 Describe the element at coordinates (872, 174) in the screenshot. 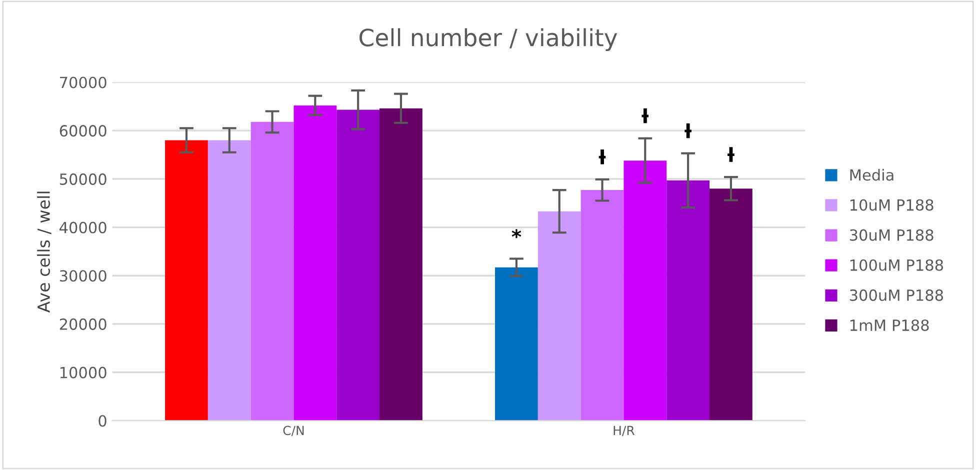

I see `legend-label: Media` at that location.